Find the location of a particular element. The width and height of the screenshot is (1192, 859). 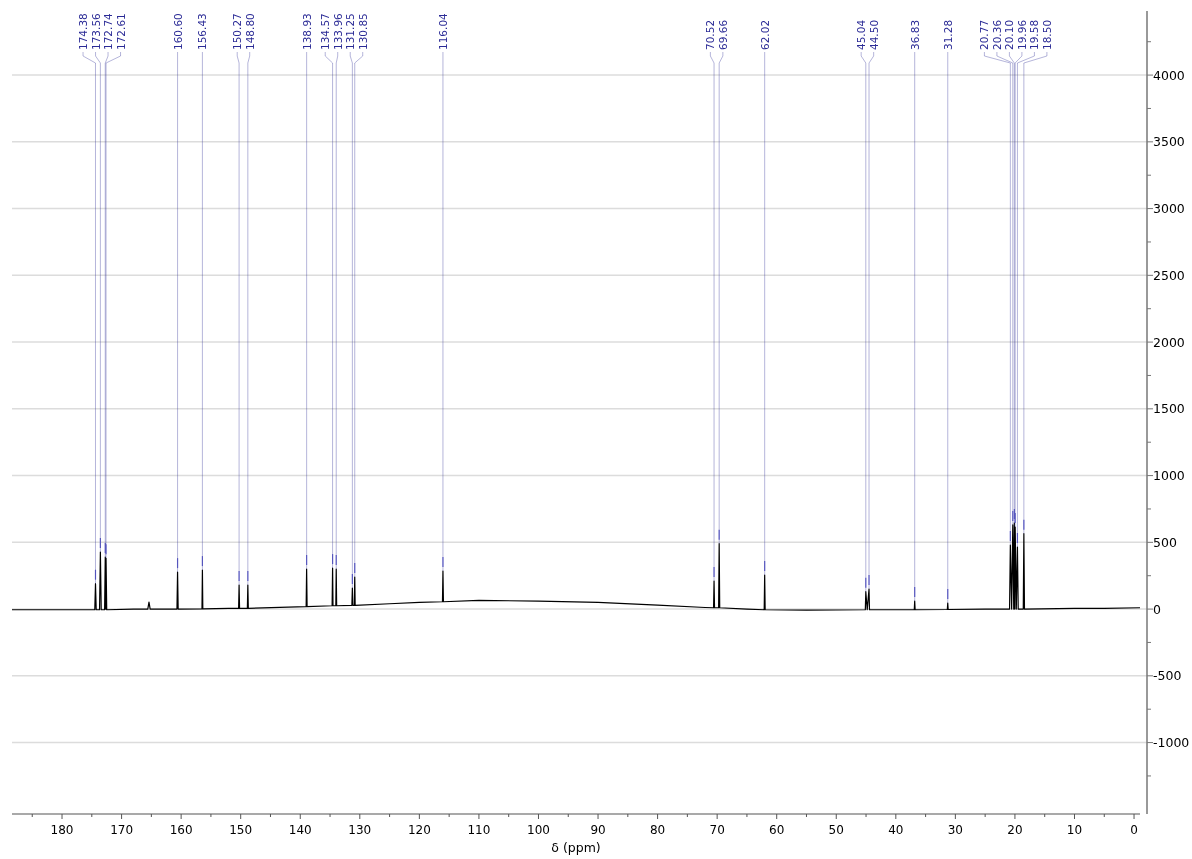

x-tick-label: 110 is located at coordinates (479, 830).